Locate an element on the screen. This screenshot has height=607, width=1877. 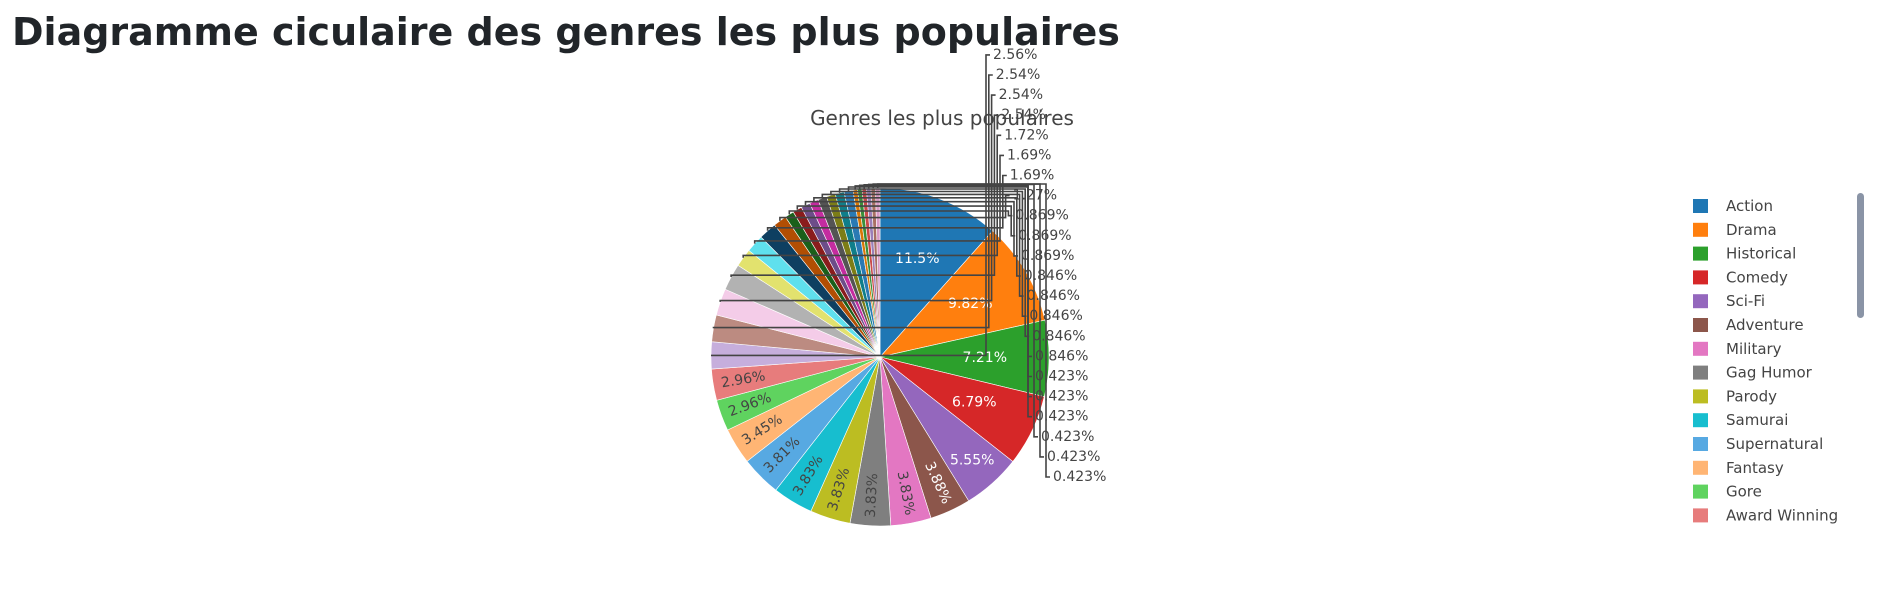
legend-item: Samurai is located at coordinates (1740, 420).